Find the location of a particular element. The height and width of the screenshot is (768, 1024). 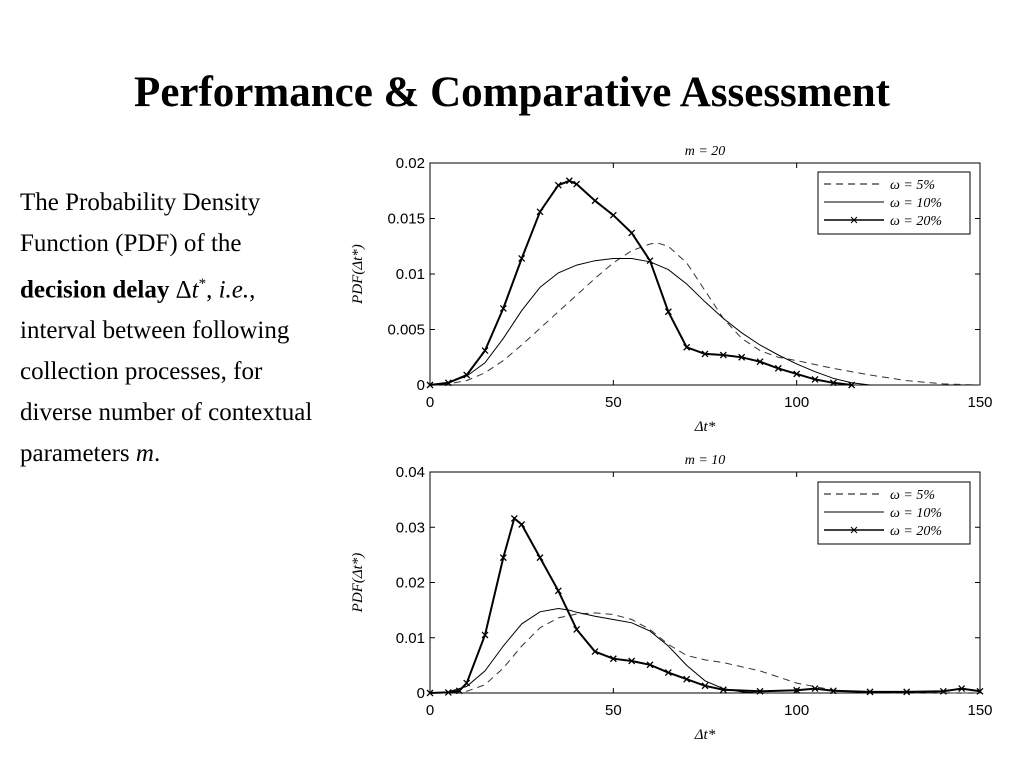

chart-1-legend-box is located at coordinates (894, 203).